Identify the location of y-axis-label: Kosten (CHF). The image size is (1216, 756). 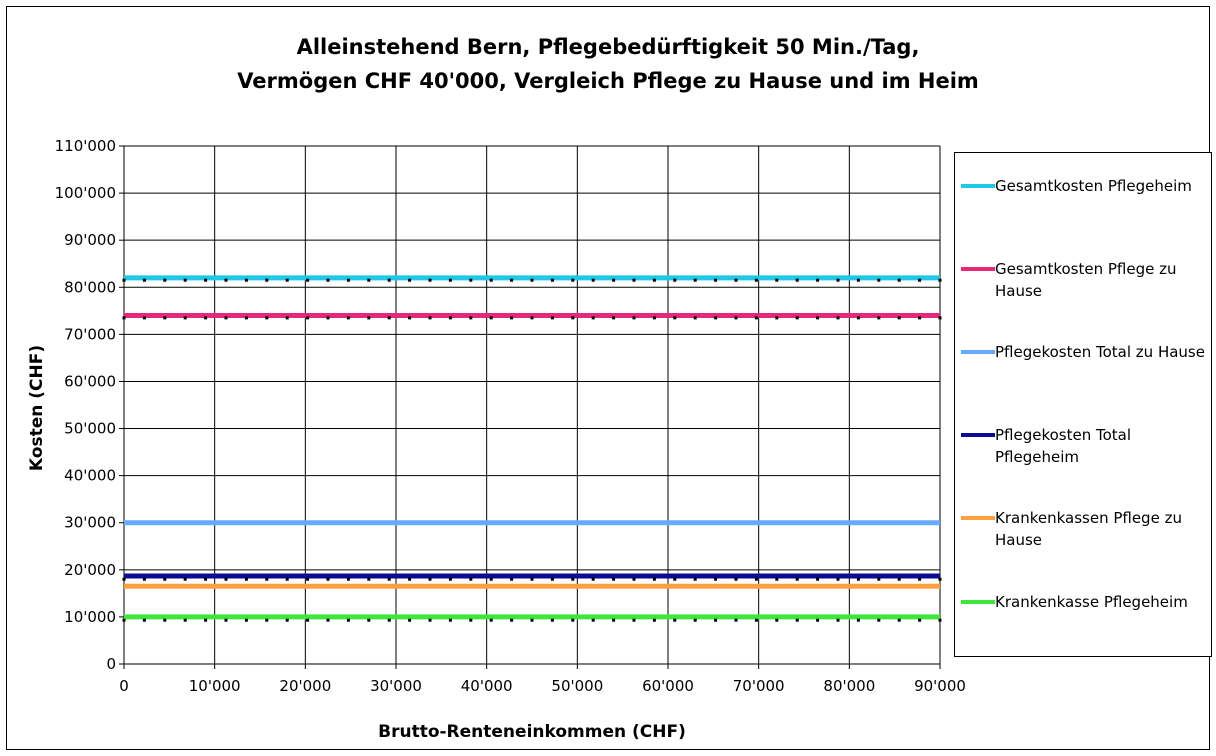
(37, 408).